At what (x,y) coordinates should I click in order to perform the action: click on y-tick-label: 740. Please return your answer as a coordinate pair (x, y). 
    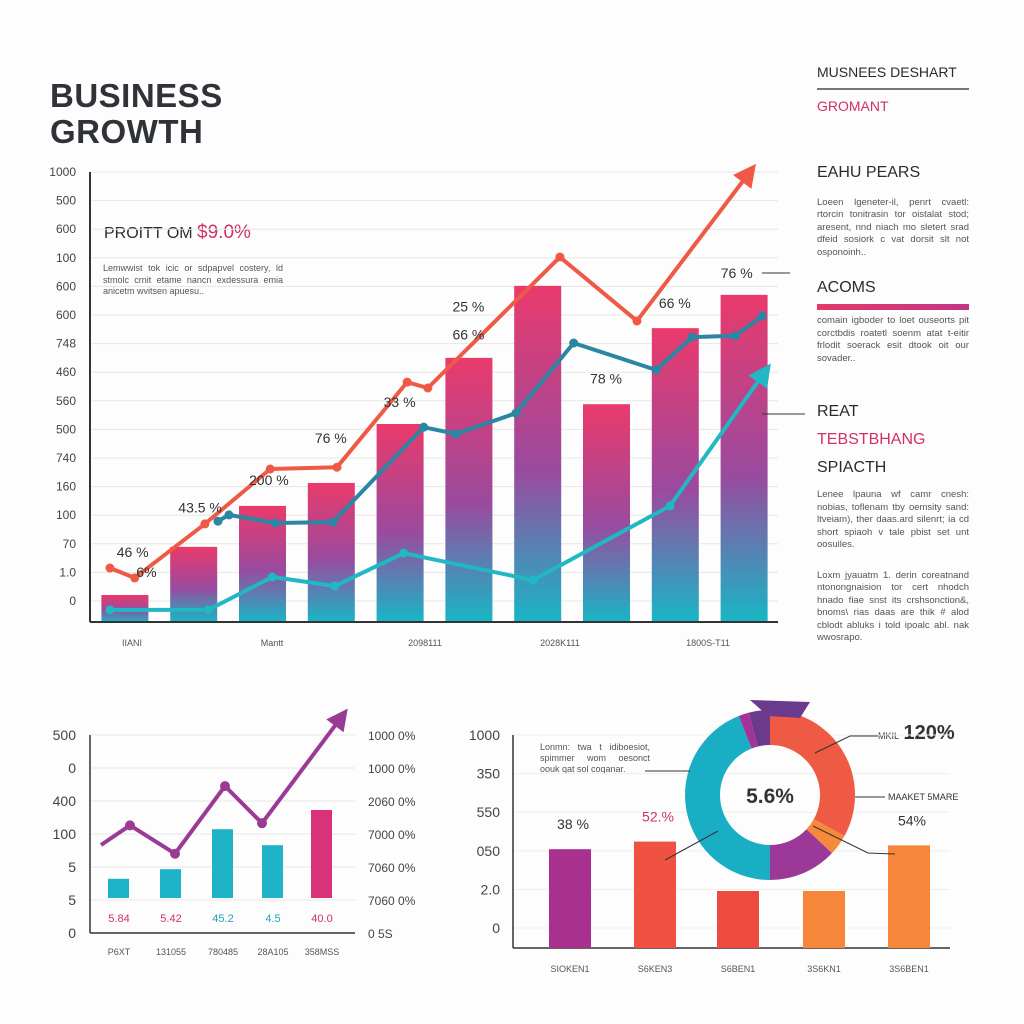
    Looking at the image, I should click on (66, 458).